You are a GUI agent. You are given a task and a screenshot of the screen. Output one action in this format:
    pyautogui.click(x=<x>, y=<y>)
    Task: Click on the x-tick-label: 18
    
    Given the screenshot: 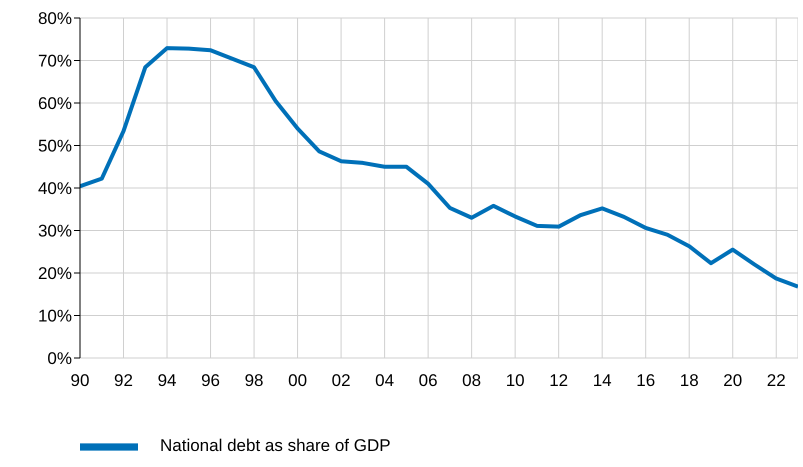 What is the action you would take?
    pyautogui.click(x=689, y=380)
    